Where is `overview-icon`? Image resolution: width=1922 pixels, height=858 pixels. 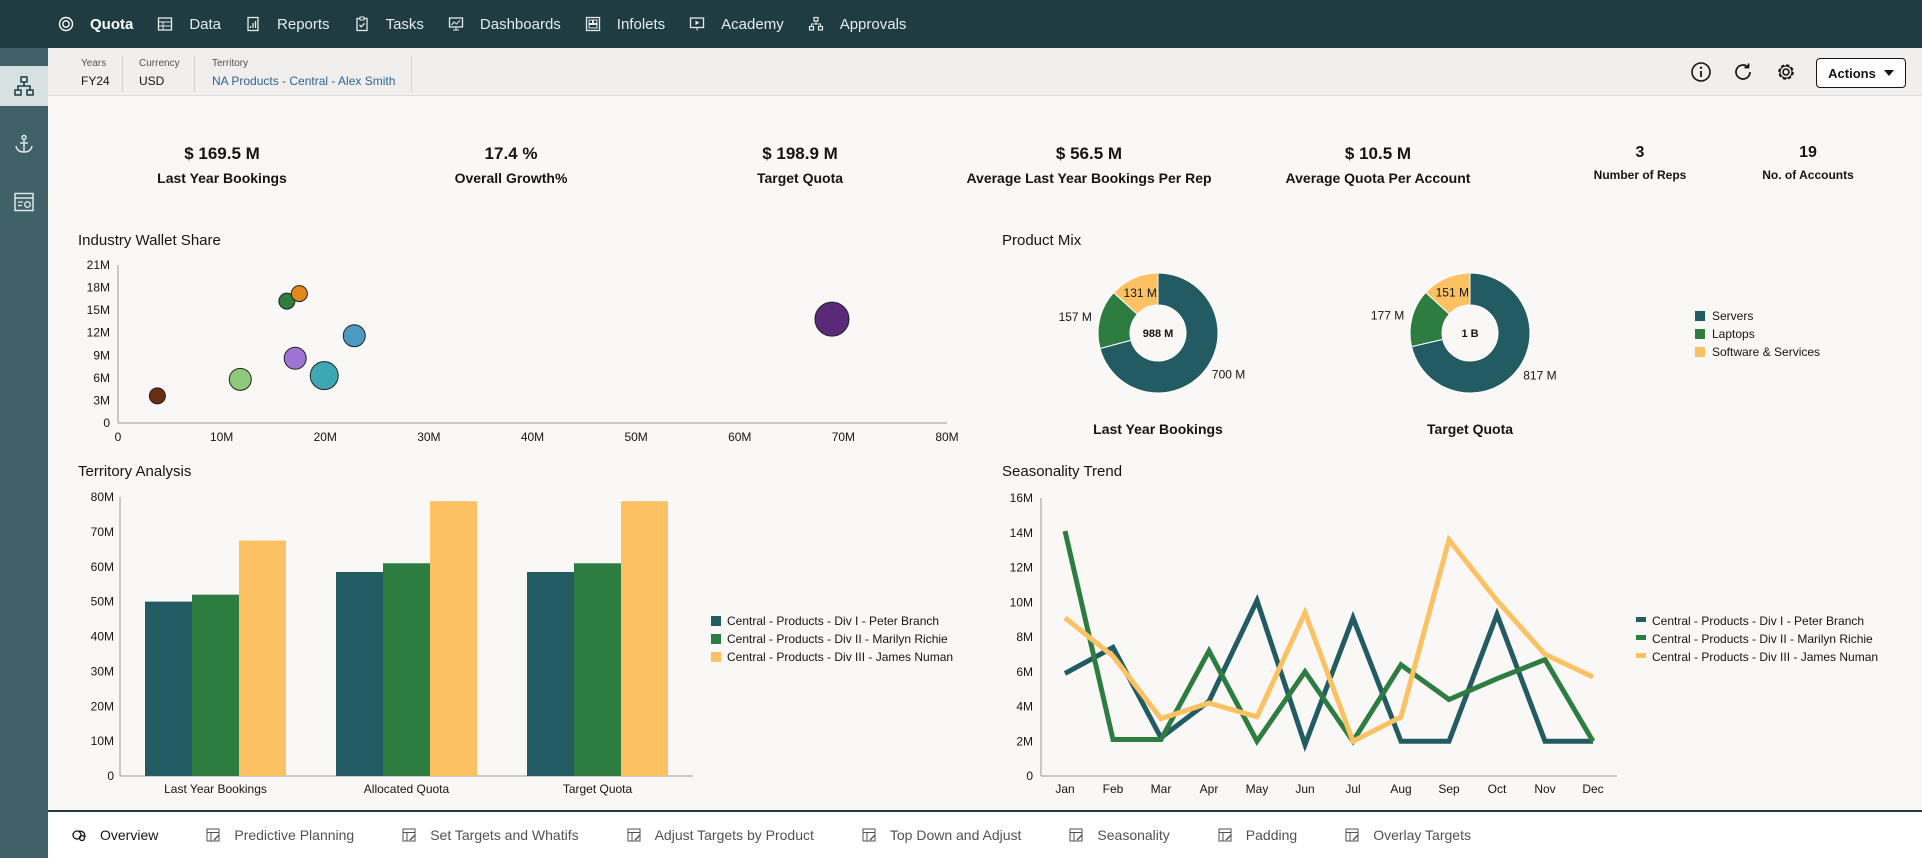 overview-icon is located at coordinates (79, 836).